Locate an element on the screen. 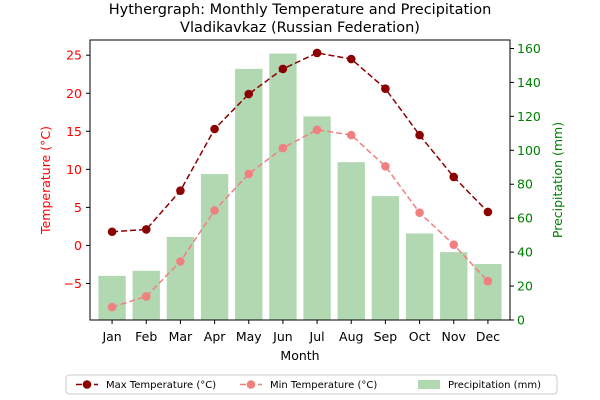 Image resolution: width=600 pixels, height=400 pixels. x-tick-label: Jul is located at coordinates (317, 336).